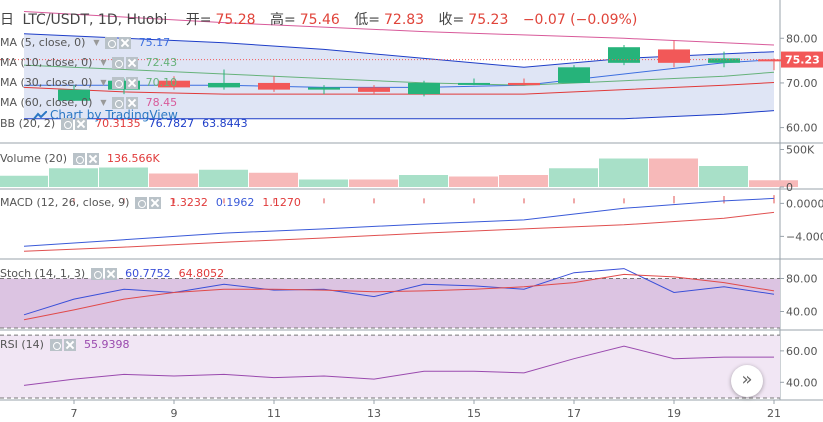 The height and width of the screenshot is (422, 823). I want to click on rsi-legend: RSI (14) 55.9398, so click(64, 344).